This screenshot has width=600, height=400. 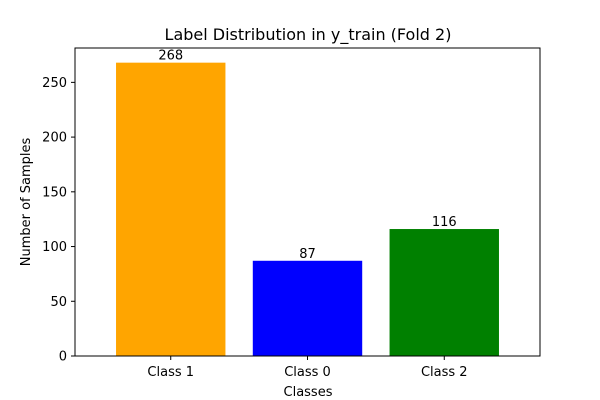 What do you see at coordinates (170, 372) in the screenshot?
I see `x-tick-label: Class 1` at bounding box center [170, 372].